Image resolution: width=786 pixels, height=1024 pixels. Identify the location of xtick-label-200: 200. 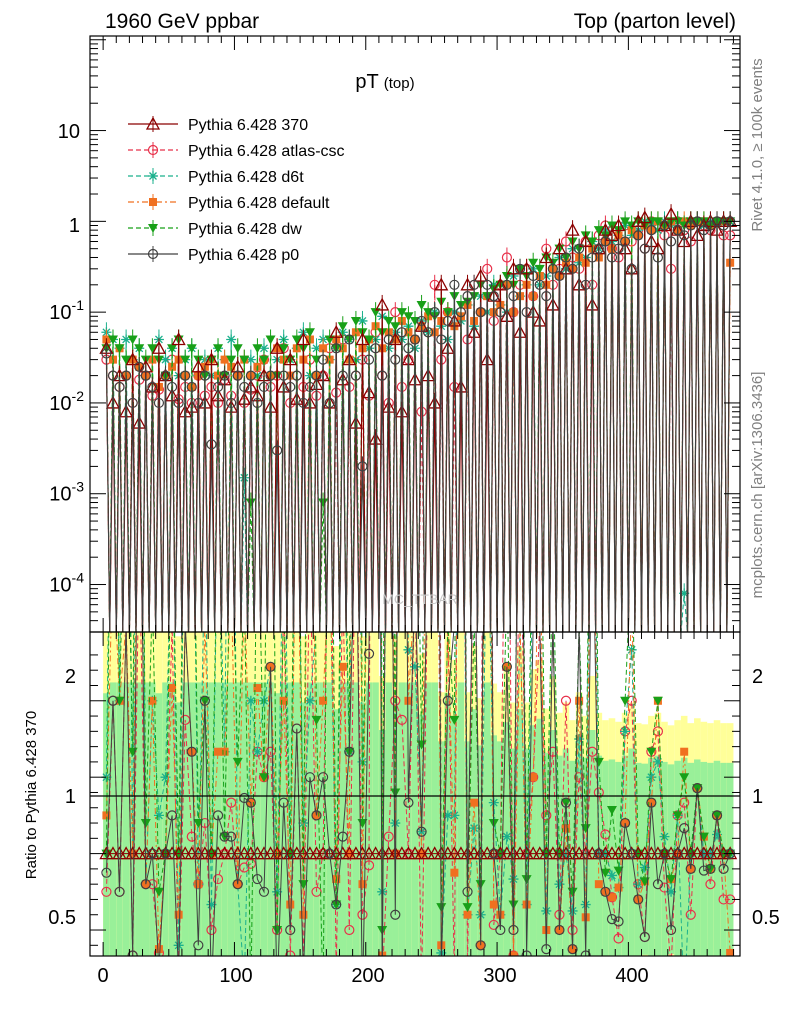
(367, 976).